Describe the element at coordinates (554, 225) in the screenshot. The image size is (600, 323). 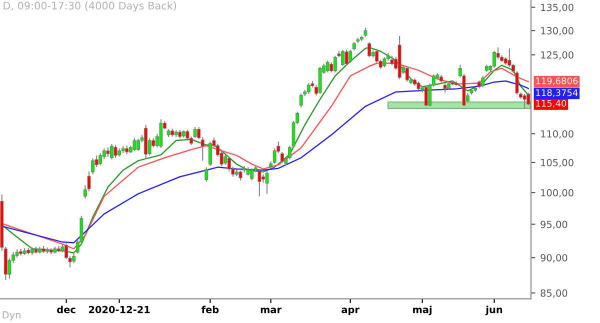
I see `y-tick-label: 95,00` at that location.